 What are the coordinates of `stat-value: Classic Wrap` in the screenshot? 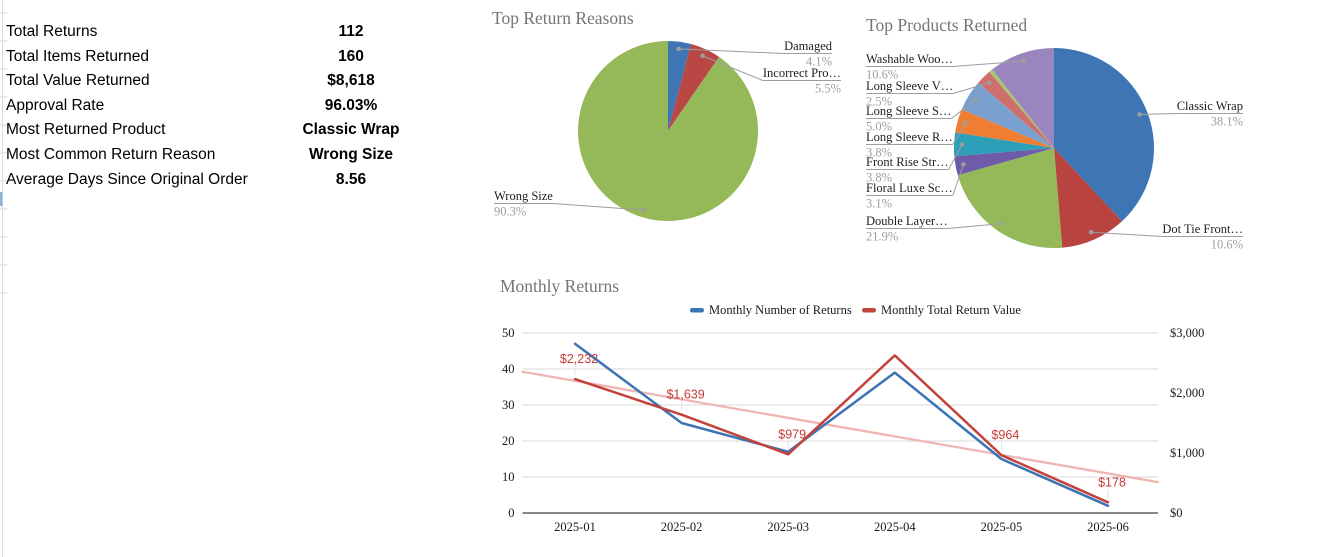 It's located at (351, 130).